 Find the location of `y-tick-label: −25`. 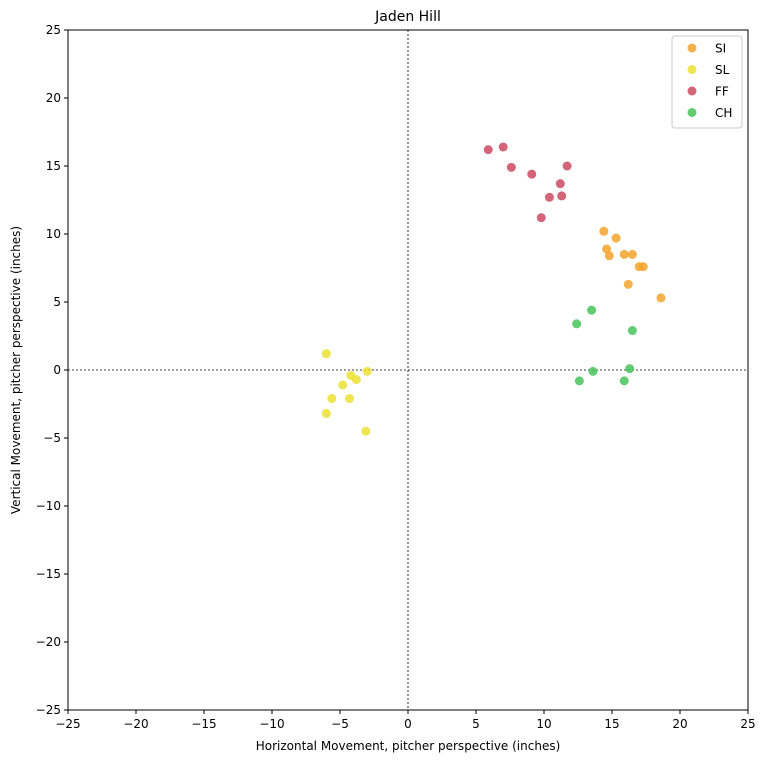

y-tick-label: −25 is located at coordinates (48, 710).